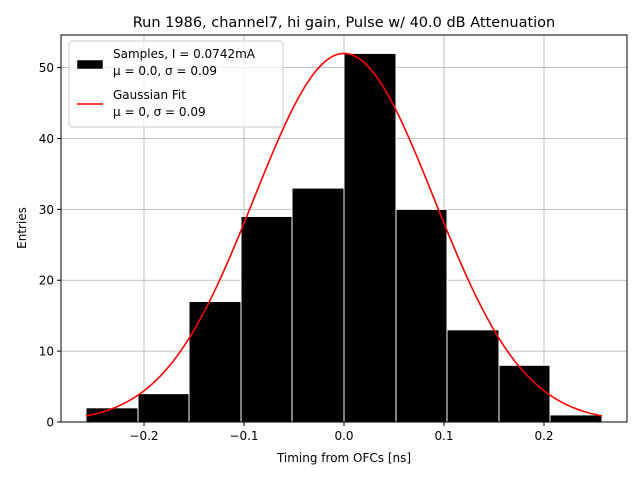 Image resolution: width=640 pixels, height=480 pixels. What do you see at coordinates (165, 71) in the screenshot?
I see `legend-samples-stats: μ = 0.0, σ = 0.09` at bounding box center [165, 71].